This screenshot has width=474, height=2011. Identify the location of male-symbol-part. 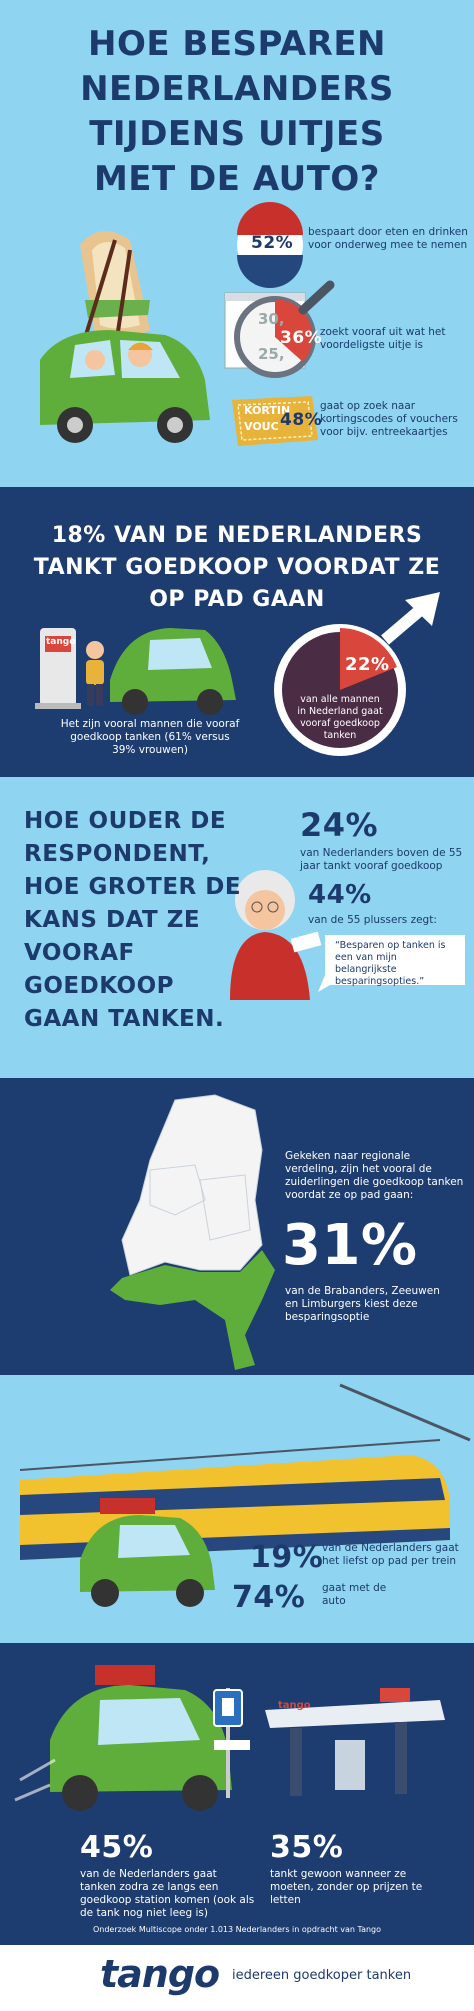
(368, 659).